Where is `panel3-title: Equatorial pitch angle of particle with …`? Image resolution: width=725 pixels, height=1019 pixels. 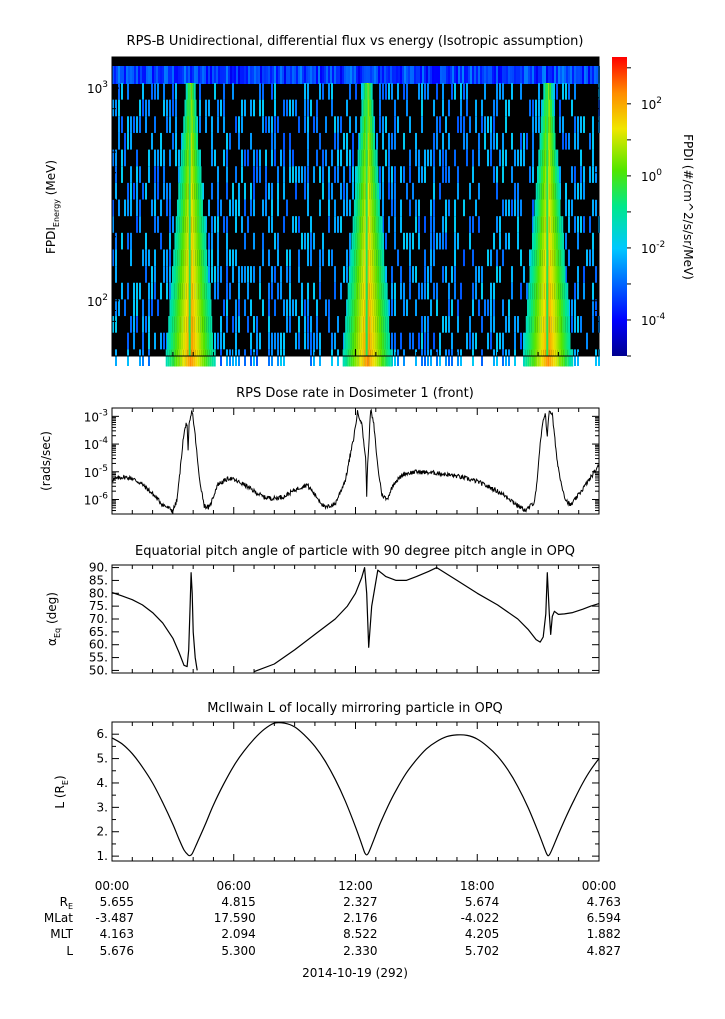 panel3-title: Equatorial pitch angle of particle with … is located at coordinates (355, 551).